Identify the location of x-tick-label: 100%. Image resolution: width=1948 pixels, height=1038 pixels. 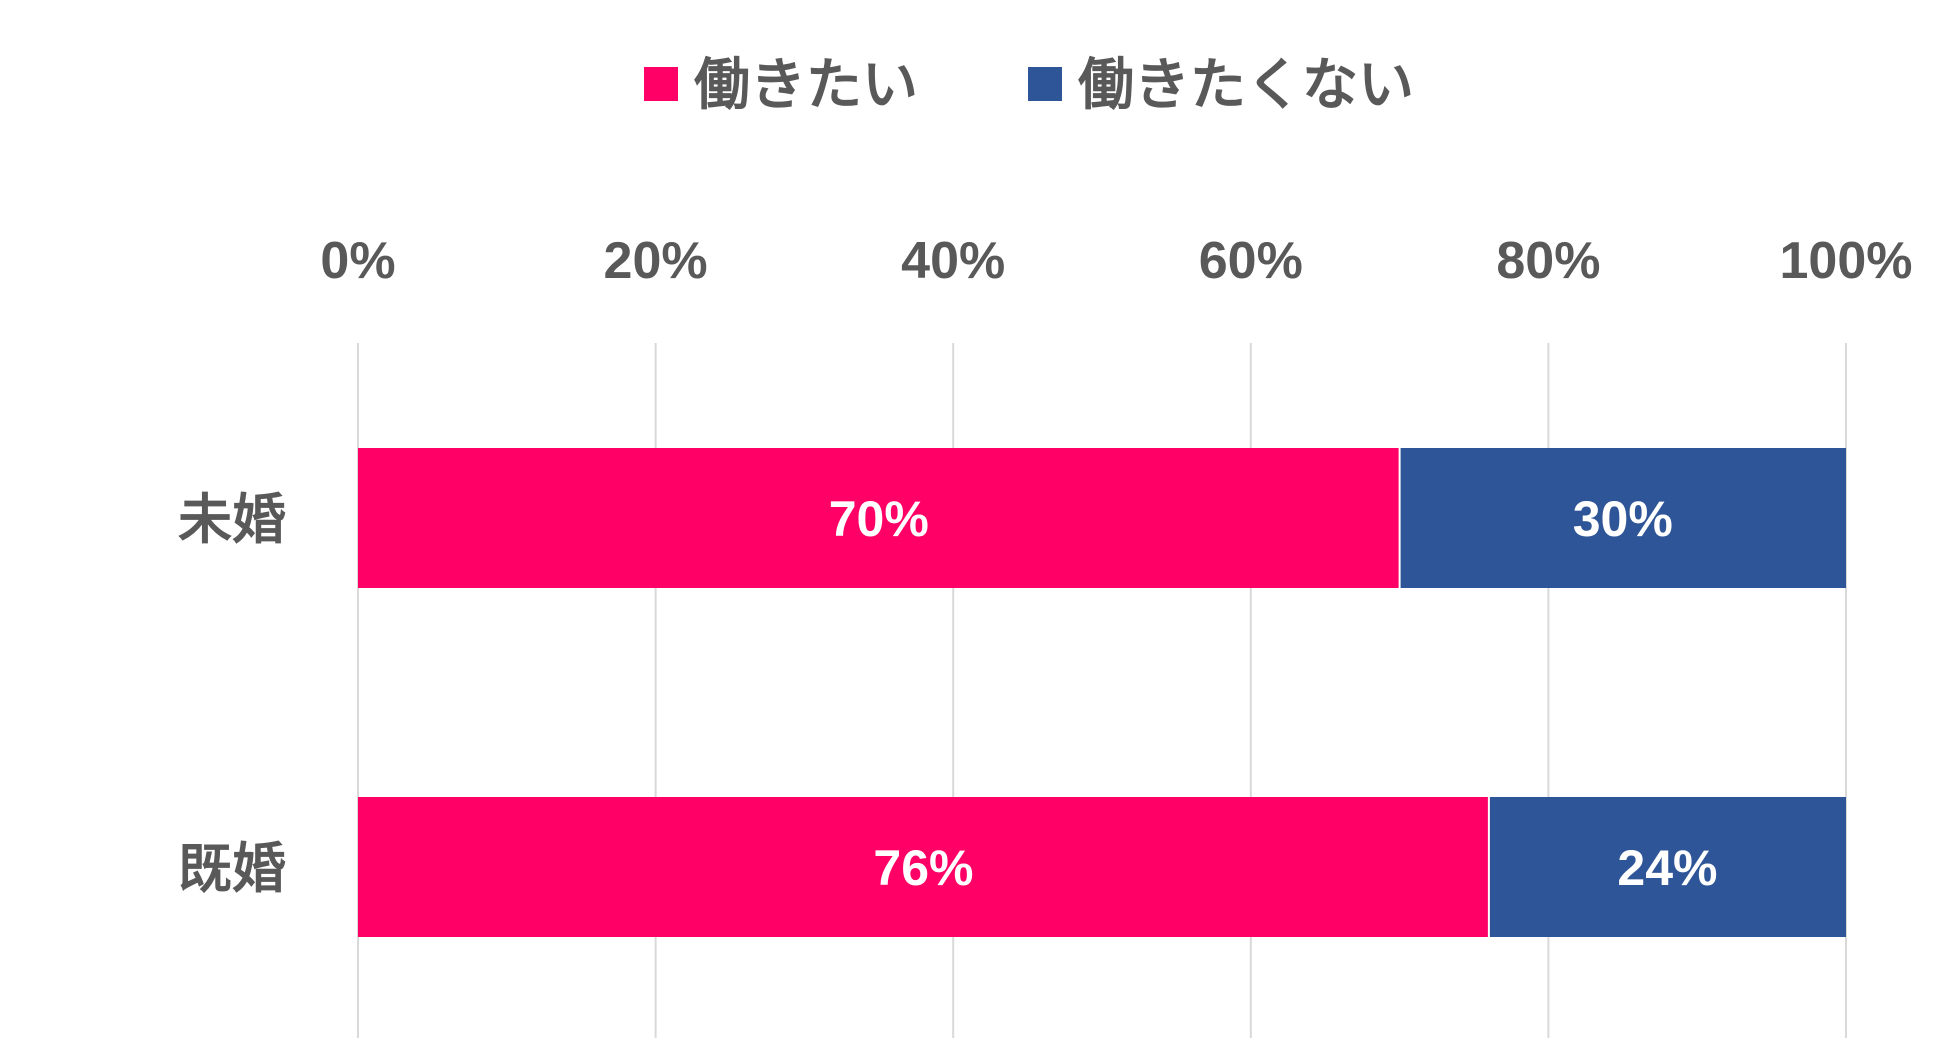
(1846, 261).